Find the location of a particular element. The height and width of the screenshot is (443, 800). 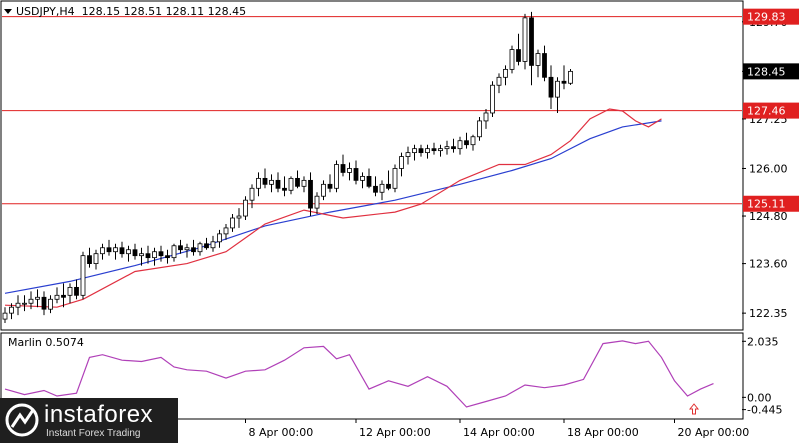

current-price-tag is located at coordinates (771, 71).